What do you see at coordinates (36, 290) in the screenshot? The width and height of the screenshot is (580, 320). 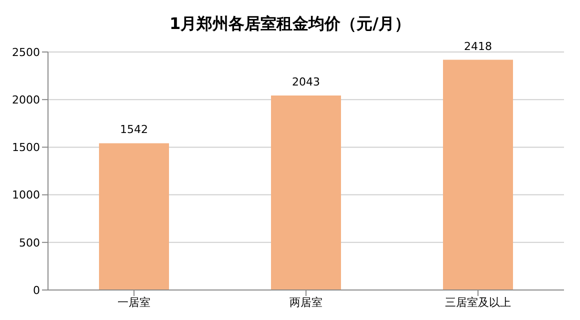 I see `y-tick-label: 0` at bounding box center [36, 290].